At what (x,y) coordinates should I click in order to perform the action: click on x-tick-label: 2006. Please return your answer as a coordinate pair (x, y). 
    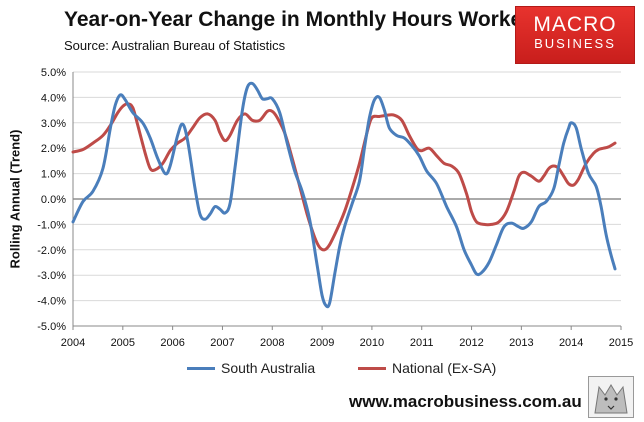
    Looking at the image, I should click on (172, 343).